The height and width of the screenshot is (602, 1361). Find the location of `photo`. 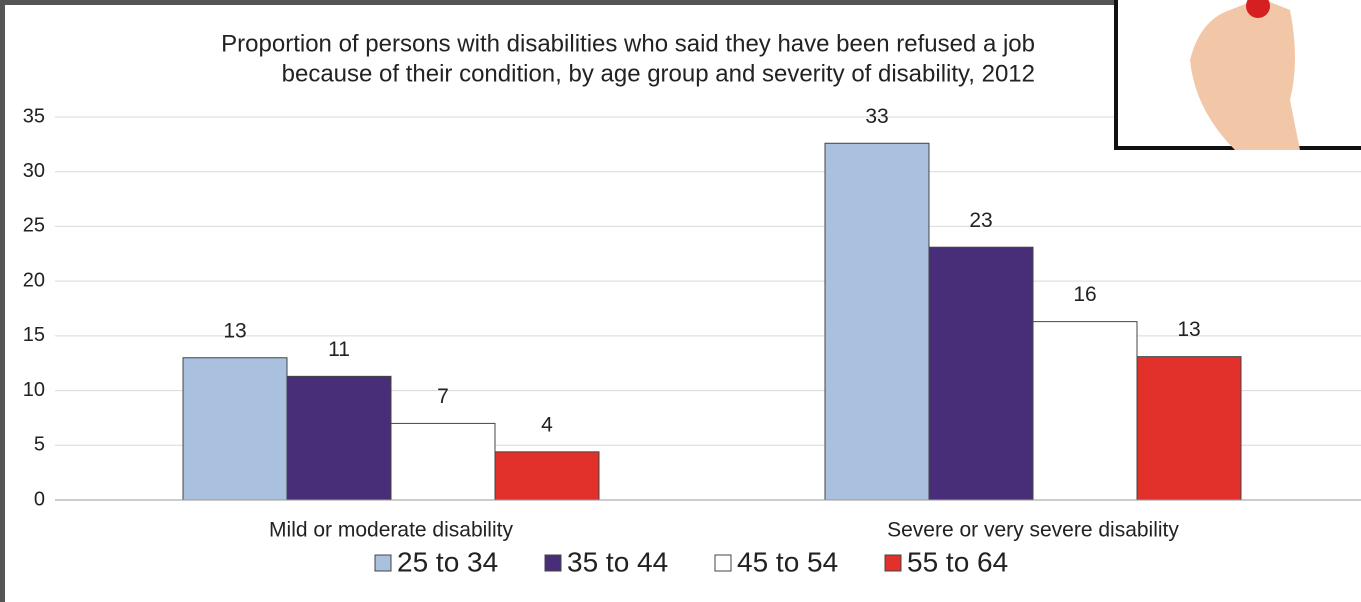

photo is located at coordinates (1237, 75).